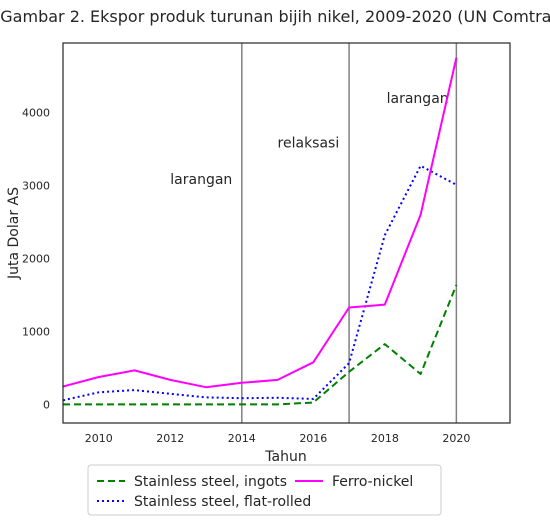  Describe the element at coordinates (242, 438) in the screenshot. I see `x-tick-label-2014: 2014` at that location.